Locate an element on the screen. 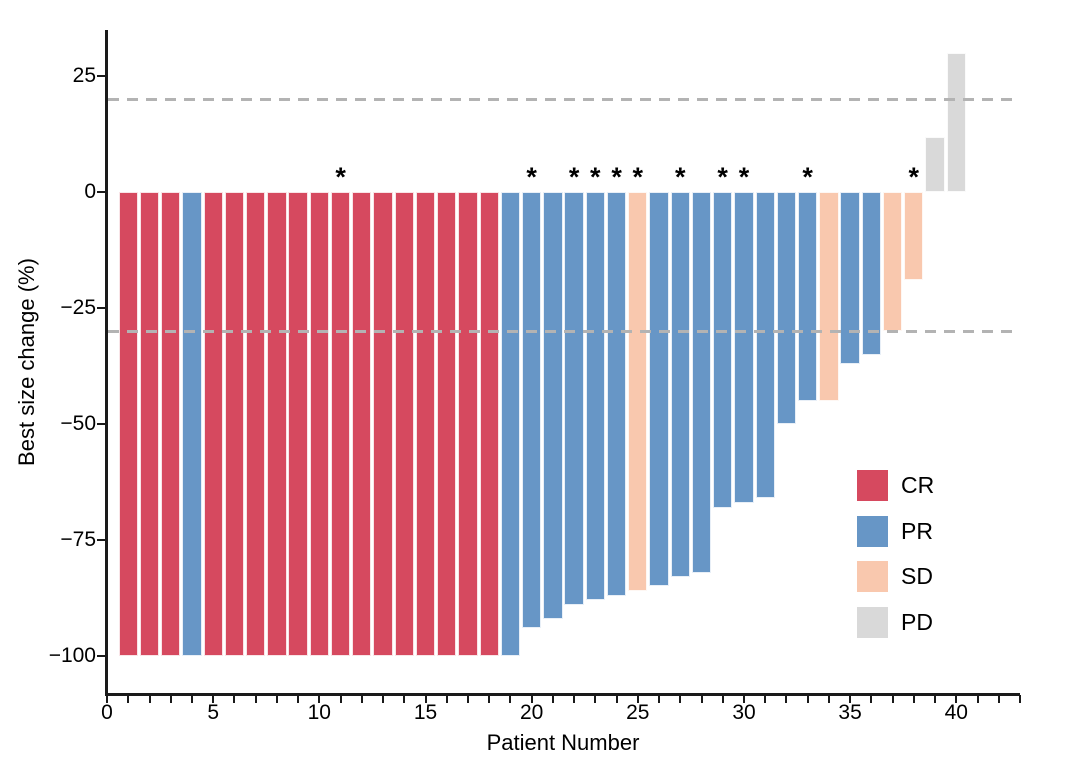  legend-label-sd: SD is located at coordinates (917, 576).